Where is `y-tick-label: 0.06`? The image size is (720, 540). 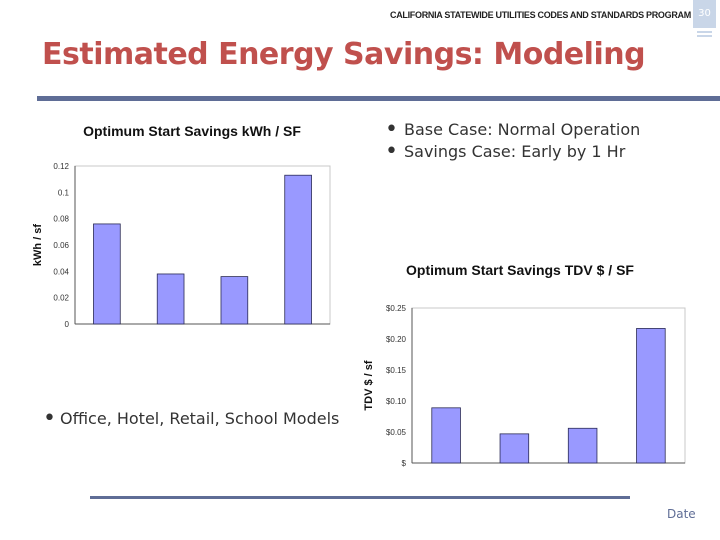 y-tick-label: 0.06 is located at coordinates (61, 245).